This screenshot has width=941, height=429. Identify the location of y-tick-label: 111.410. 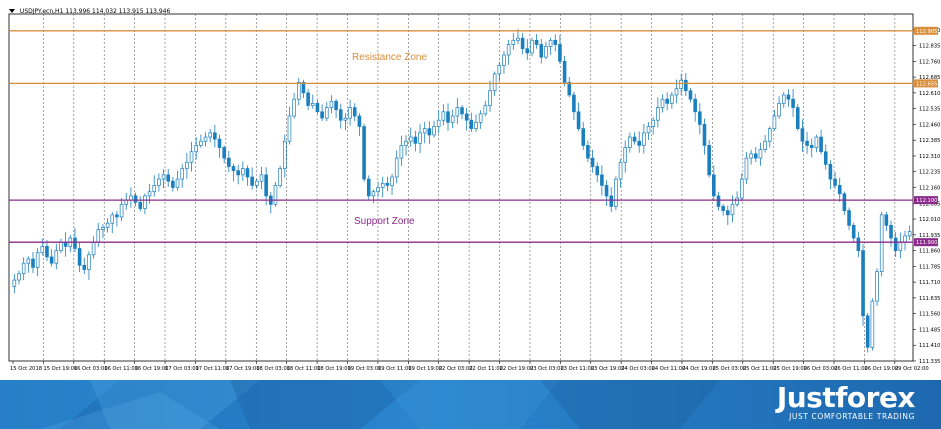
(929, 346).